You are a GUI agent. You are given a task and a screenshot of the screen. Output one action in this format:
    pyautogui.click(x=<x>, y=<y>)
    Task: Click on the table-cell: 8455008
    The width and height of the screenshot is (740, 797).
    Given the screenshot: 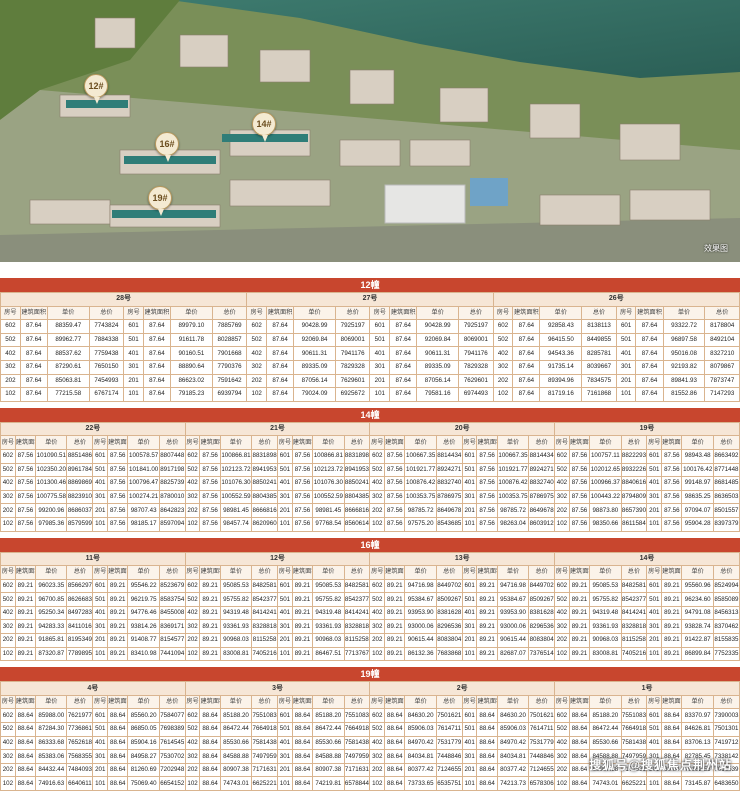 What is the action you would take?
    pyautogui.click(x=172, y=613)
    